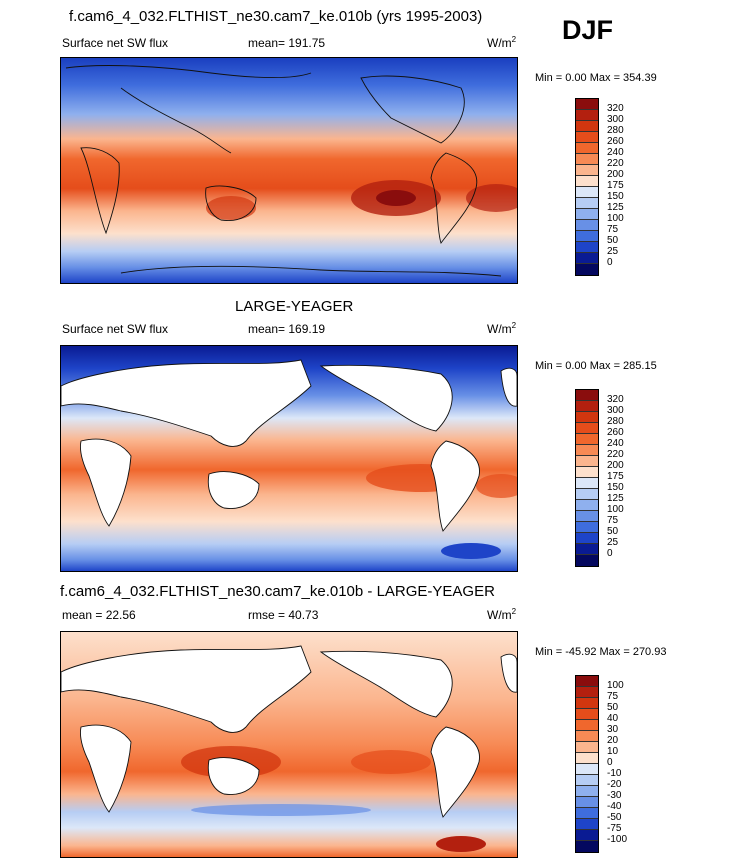 This screenshot has width=732, height=865. I want to click on colorbar-tick-label: 125, so click(615, 498).